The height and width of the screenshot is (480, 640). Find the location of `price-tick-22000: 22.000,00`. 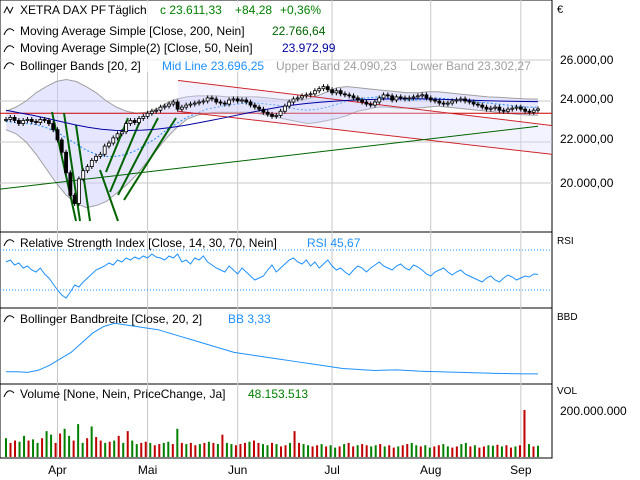

price-tick-22000: 22.000,00 is located at coordinates (587, 139).